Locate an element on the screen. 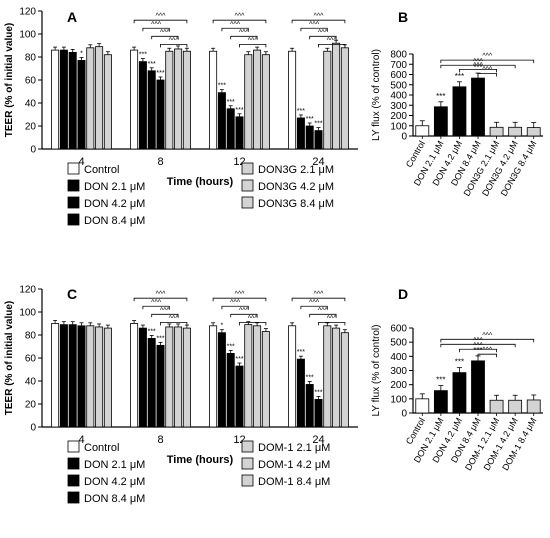 The width and height of the screenshot is (550, 538). y-tick-label: 100 is located at coordinates (27, 35).